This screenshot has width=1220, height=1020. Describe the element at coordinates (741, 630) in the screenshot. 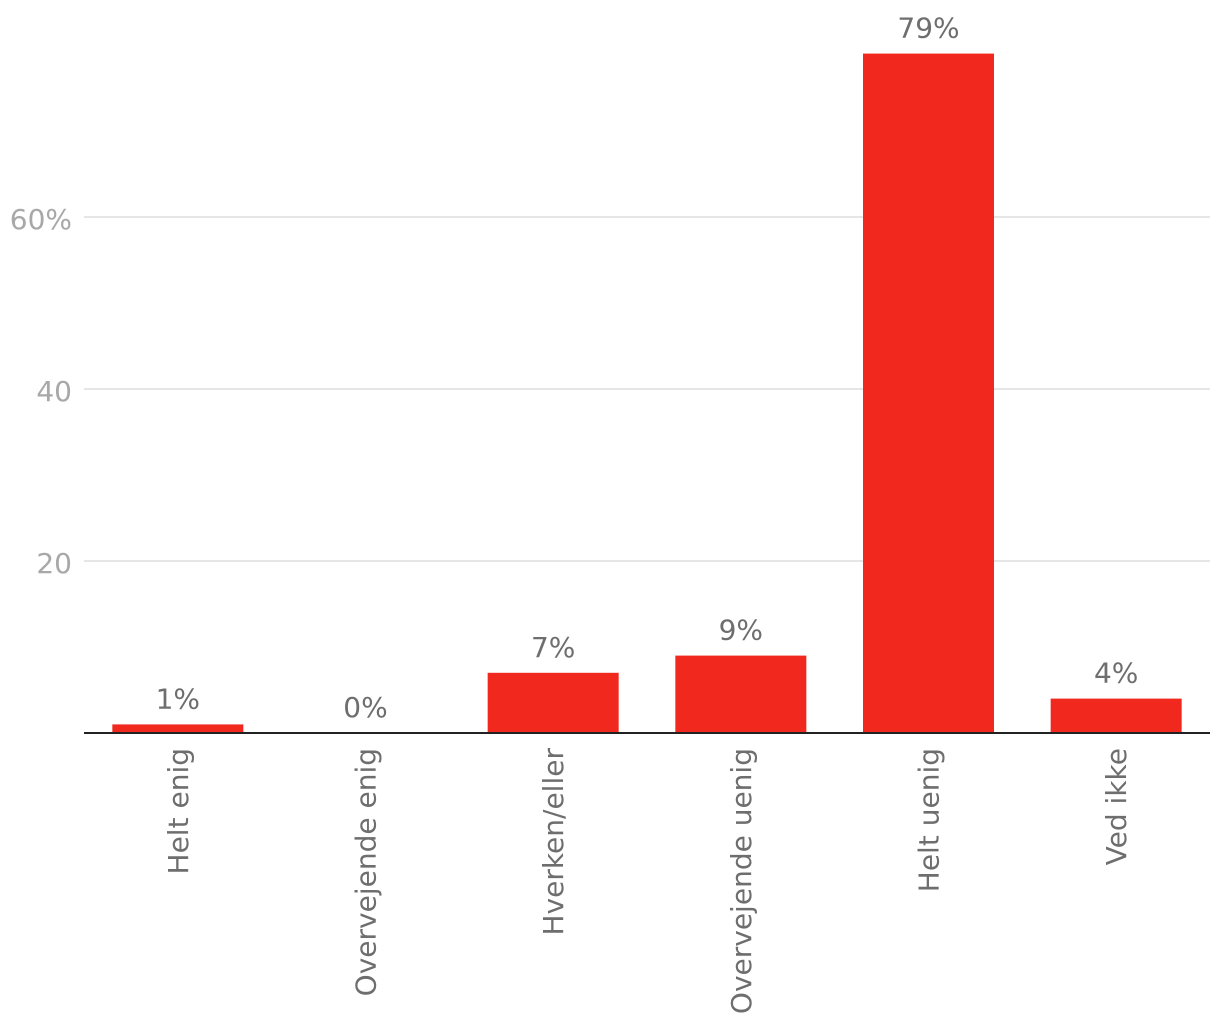

I see `value-label: 9%` at that location.